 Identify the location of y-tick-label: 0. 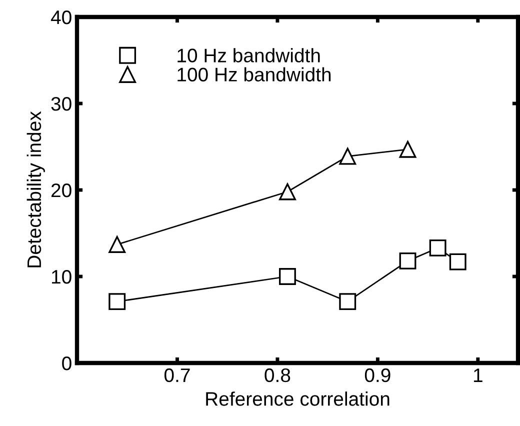
(67, 363).